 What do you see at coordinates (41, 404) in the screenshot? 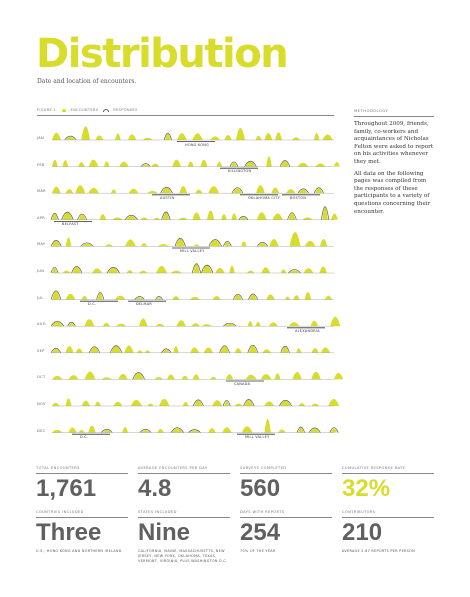
I see `month-label: NOV` at bounding box center [41, 404].